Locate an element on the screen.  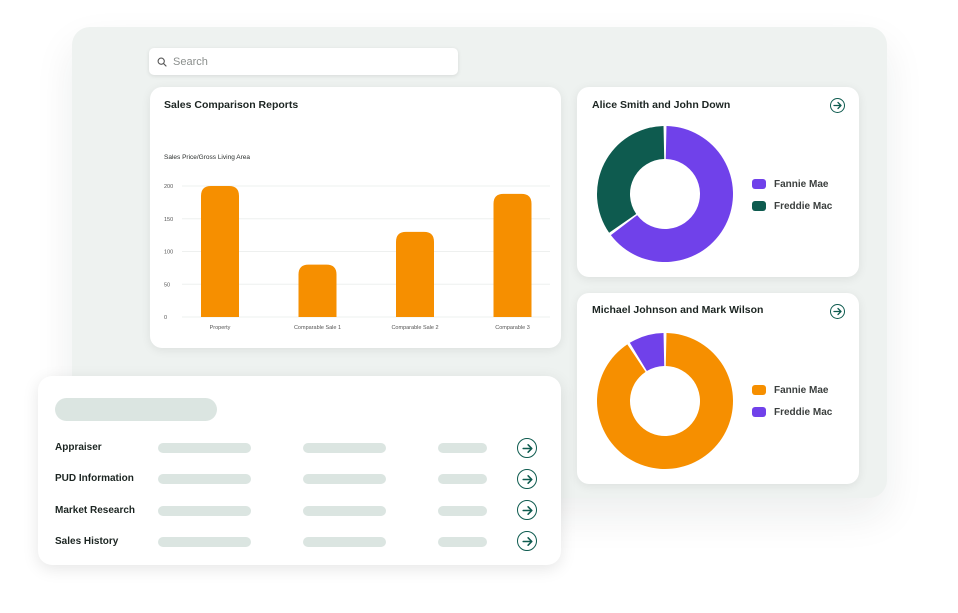
y-tick-label: 0 is located at coordinates (165, 318).